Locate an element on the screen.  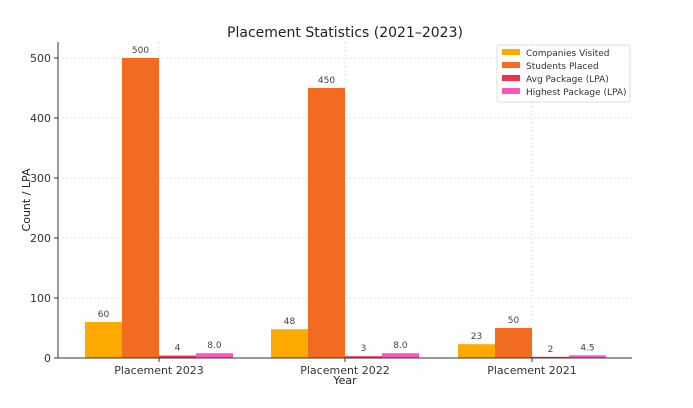
y-tick-label: 400 is located at coordinates (40, 118).